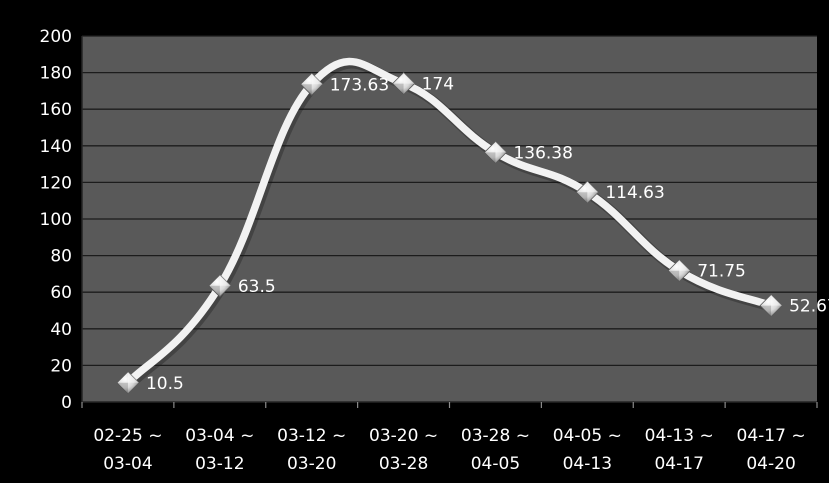 Image resolution: width=829 pixels, height=483 pixels. I want to click on x-tick-label: 04-05 ~ 04-13, so click(587, 450).